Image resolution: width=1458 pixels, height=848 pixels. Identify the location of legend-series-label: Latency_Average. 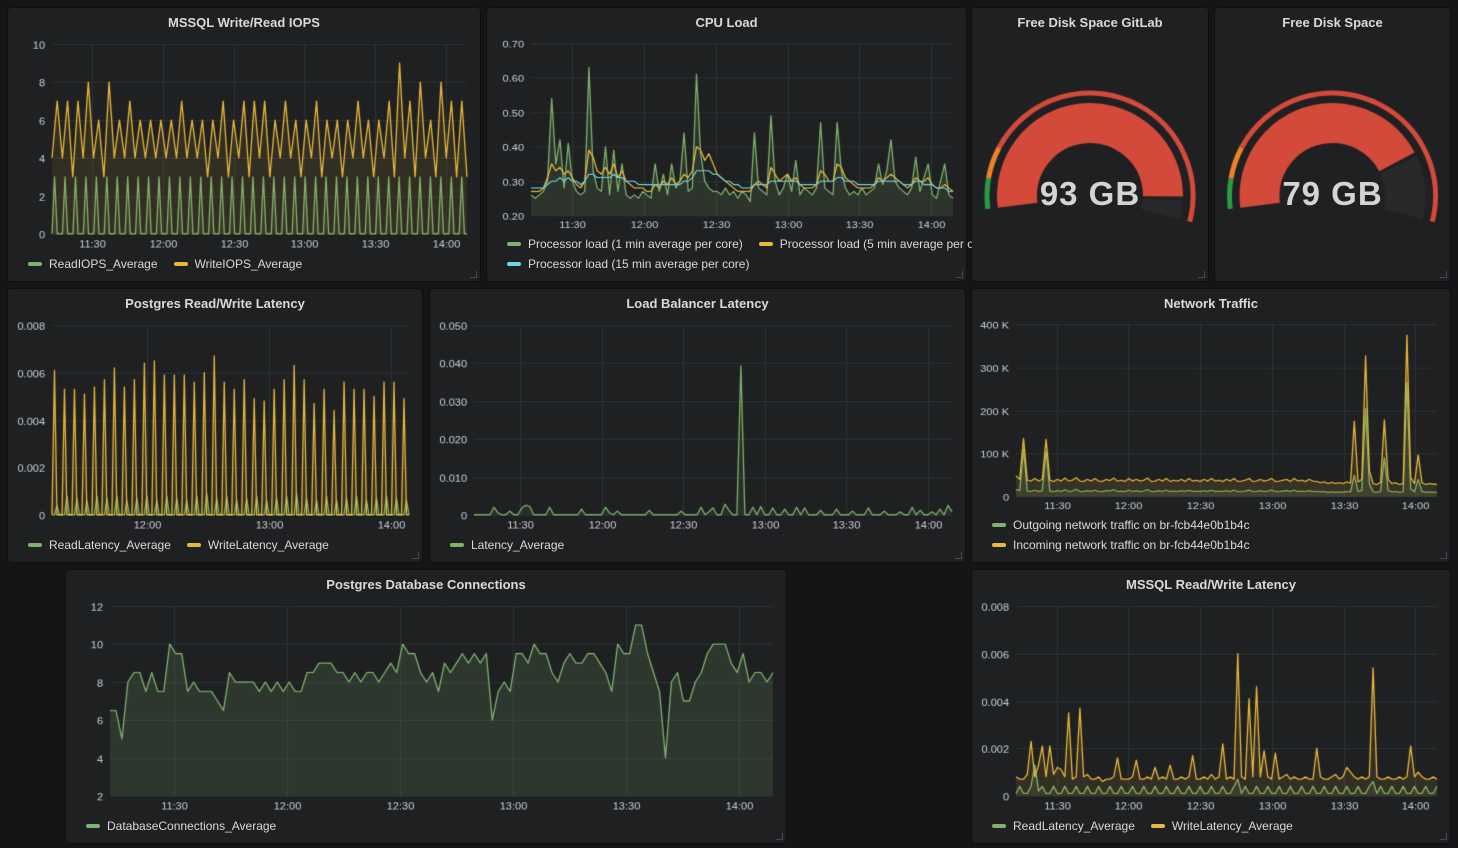
(518, 545).